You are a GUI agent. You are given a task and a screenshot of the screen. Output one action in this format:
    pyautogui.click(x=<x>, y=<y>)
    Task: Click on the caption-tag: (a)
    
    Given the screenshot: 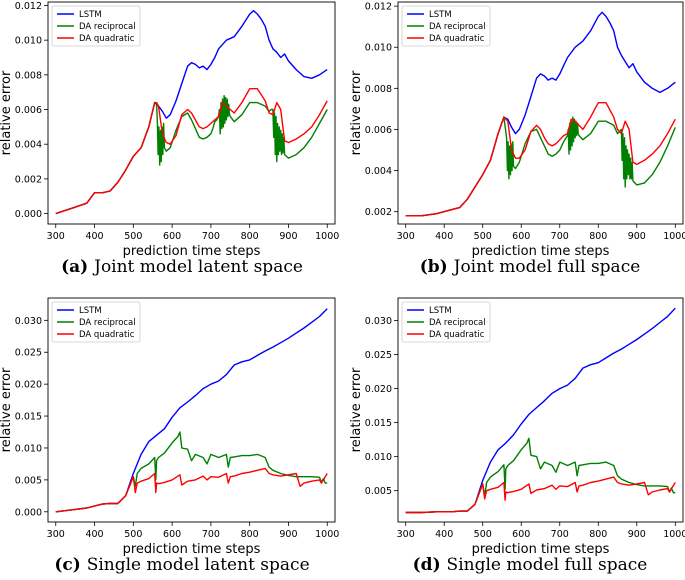 What is the action you would take?
    pyautogui.click(x=77, y=267)
    